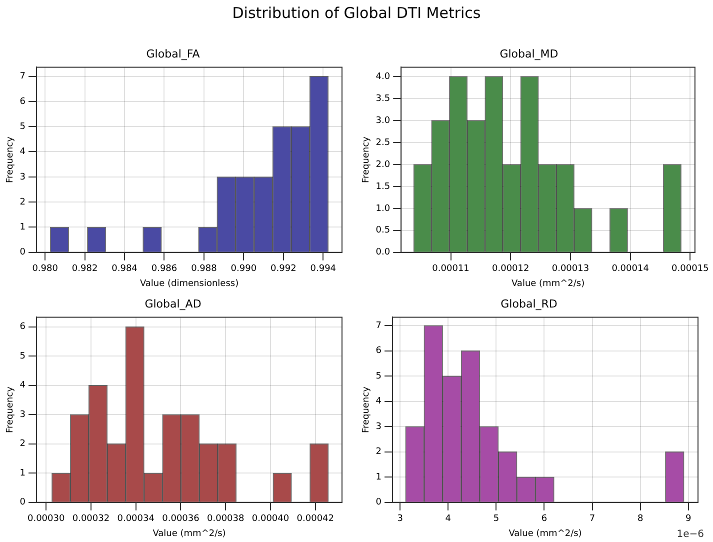 This screenshot has height=542, width=713. I want to click on text: 1e−6, so click(690, 534).